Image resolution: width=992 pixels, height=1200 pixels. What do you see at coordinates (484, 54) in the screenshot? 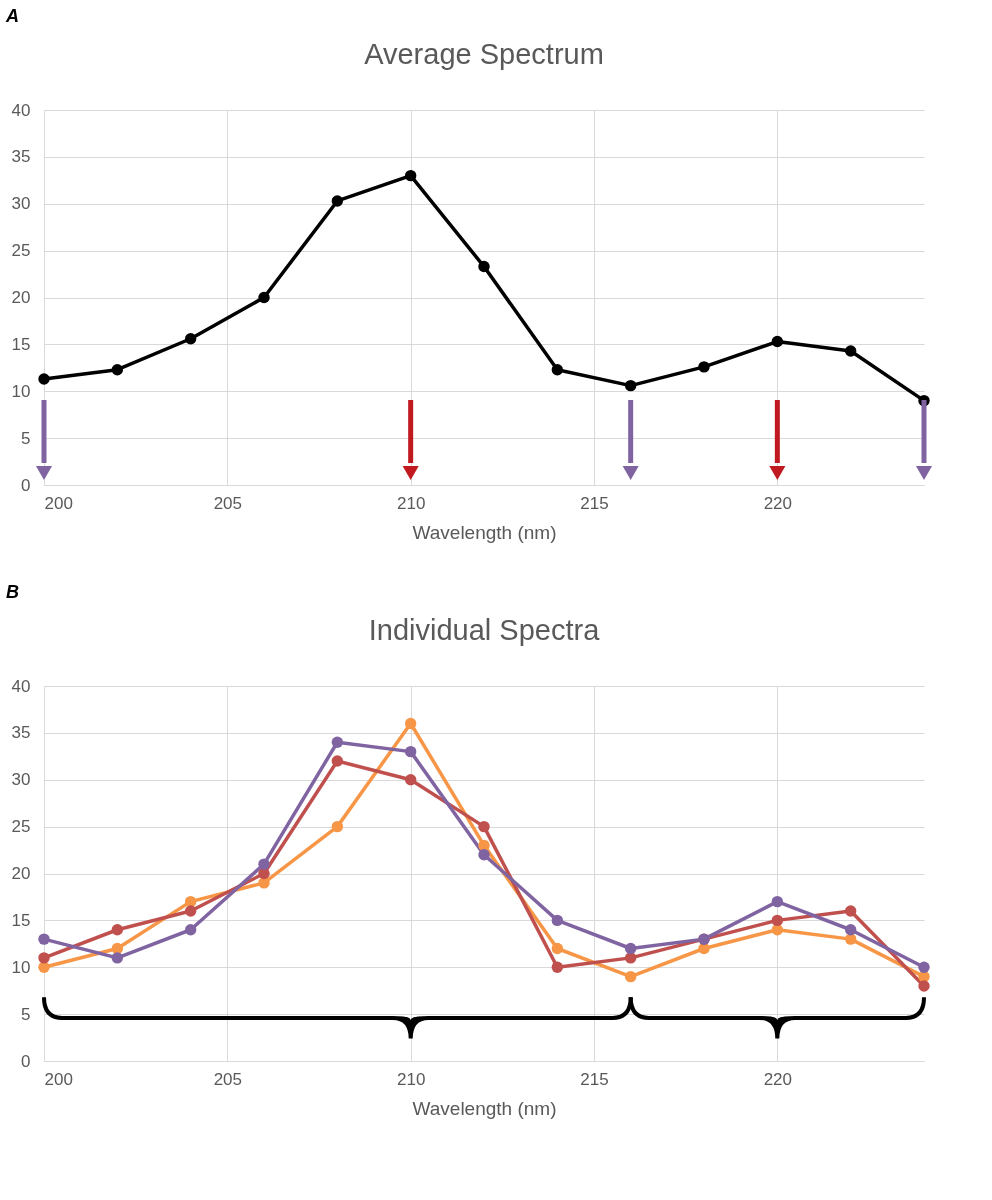
I see `chart-title: Average Spectrum` at bounding box center [484, 54].